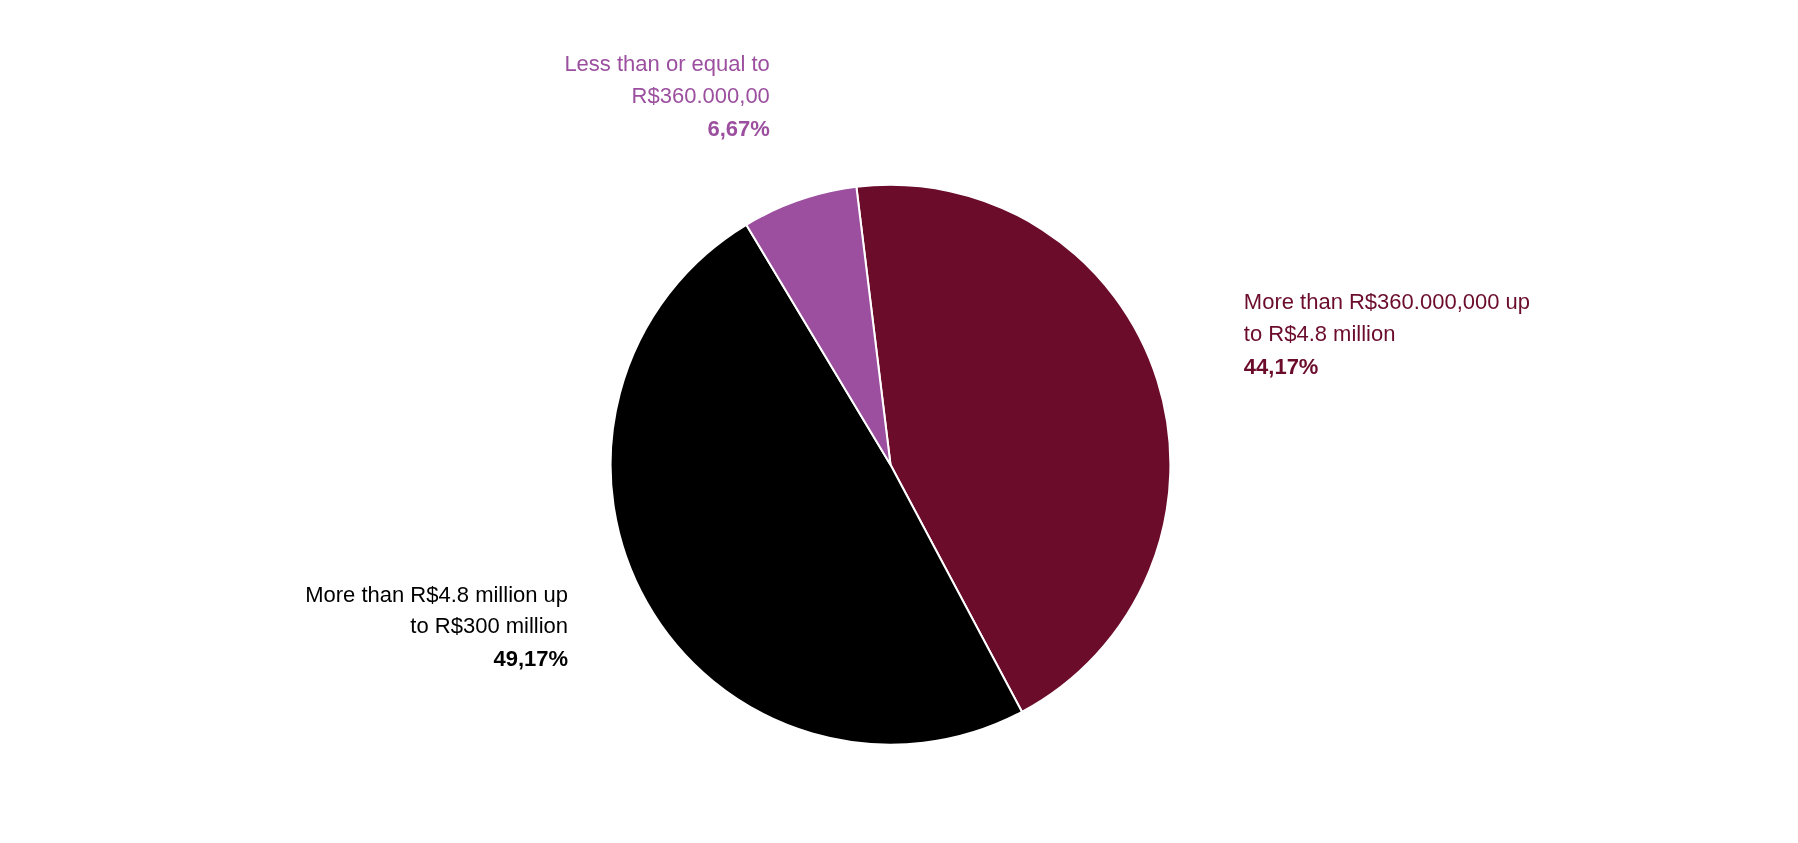 Image resolution: width=1798 pixels, height=843 pixels. What do you see at coordinates (1281, 366) in the screenshot?
I see `data-label: 44,17%` at bounding box center [1281, 366].